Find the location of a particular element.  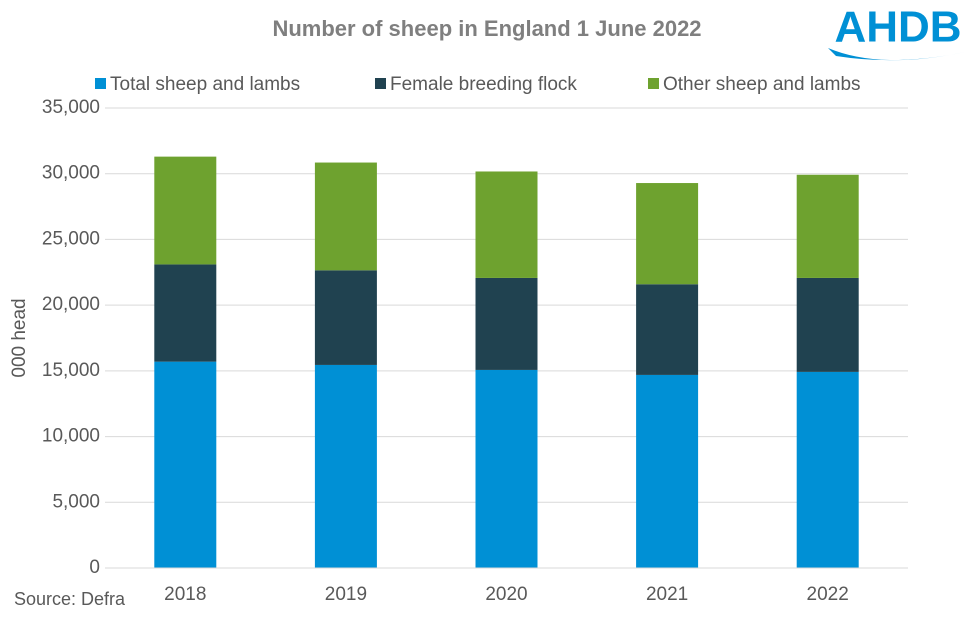

legend-label: Total sheep and lambs is located at coordinates (205, 84).